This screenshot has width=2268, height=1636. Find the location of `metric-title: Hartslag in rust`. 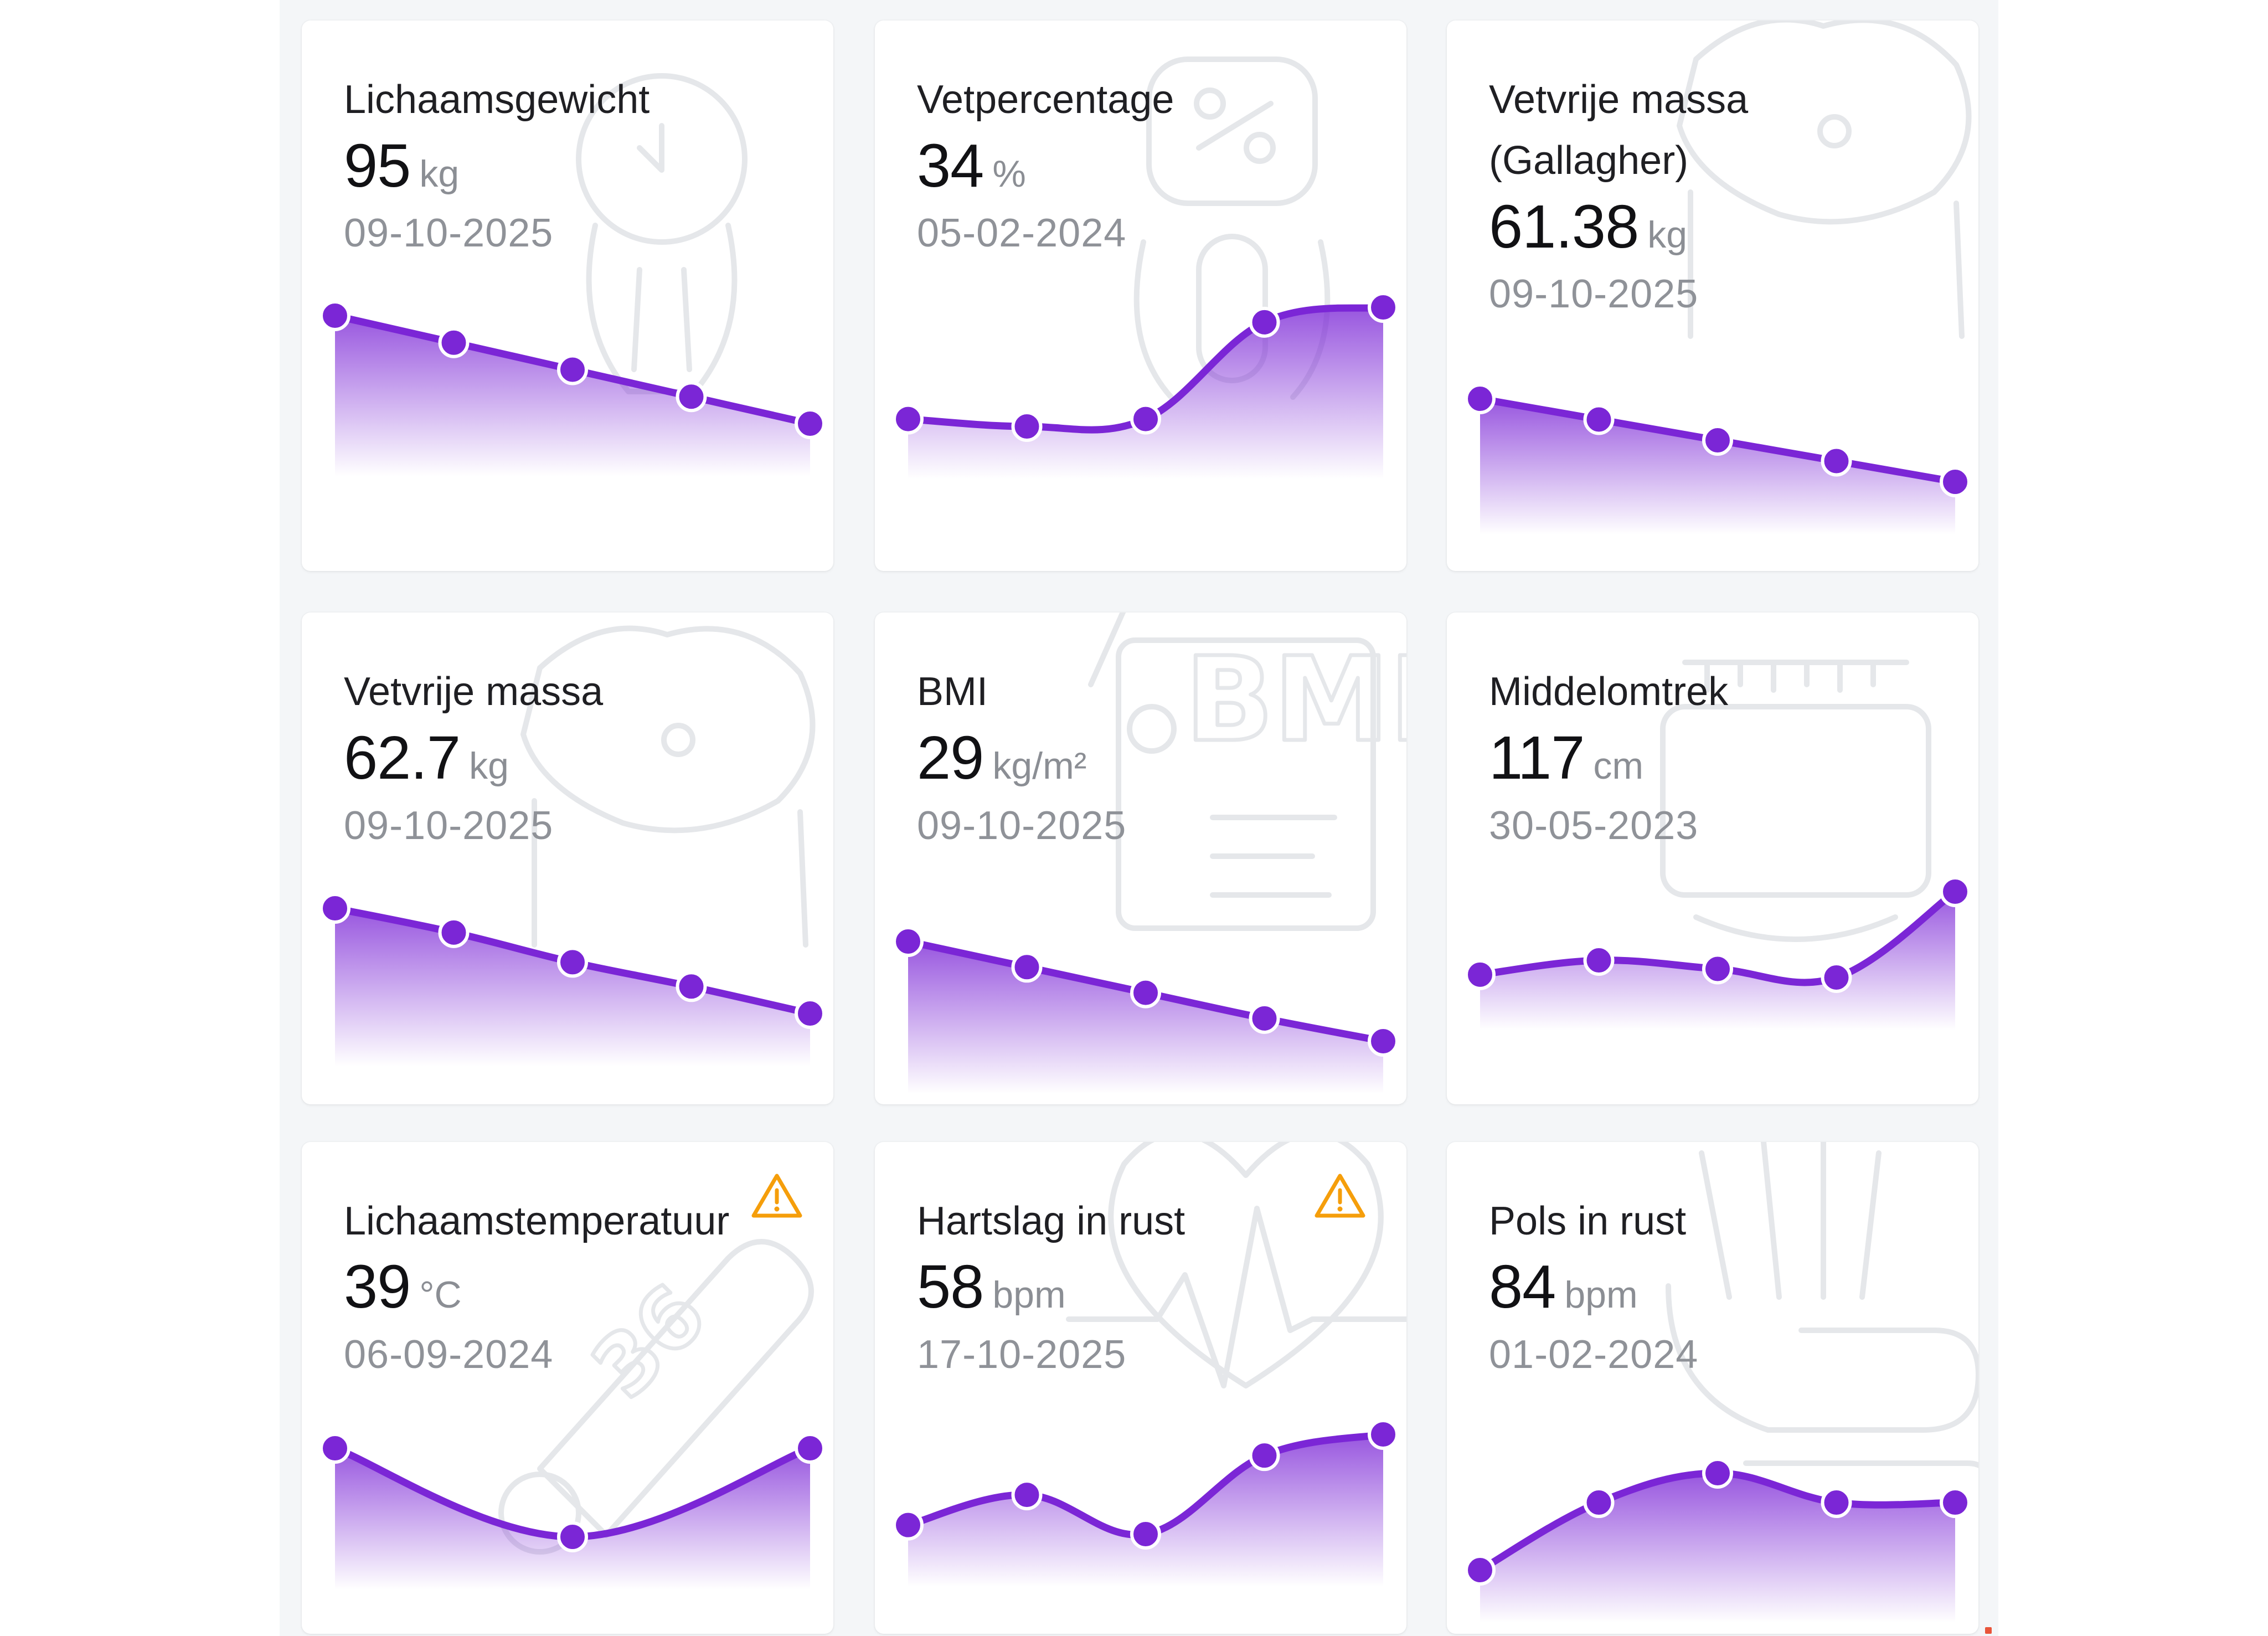

metric-title: Hartslag in rust is located at coordinates (1051, 1221).